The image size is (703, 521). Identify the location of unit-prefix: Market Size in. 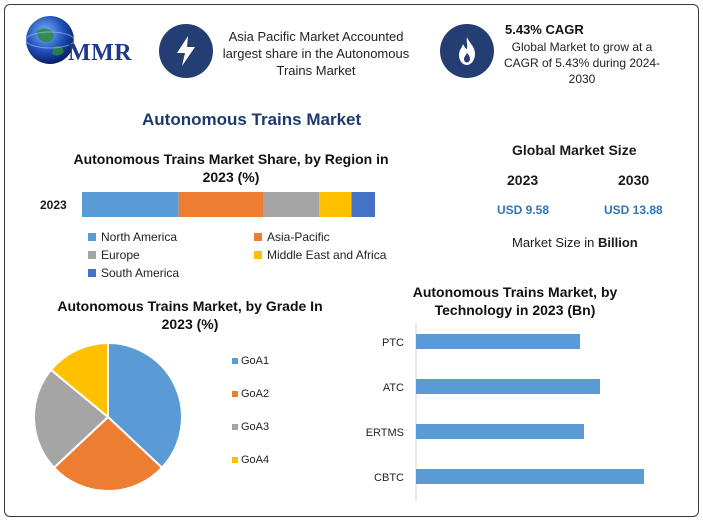
(555, 242).